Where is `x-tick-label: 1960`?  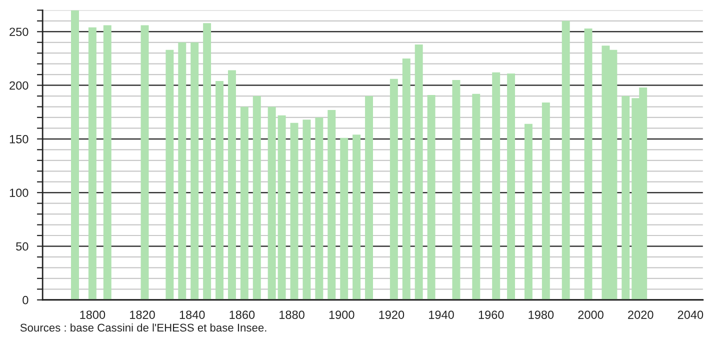 x-tick-label: 1960 is located at coordinates (491, 314).